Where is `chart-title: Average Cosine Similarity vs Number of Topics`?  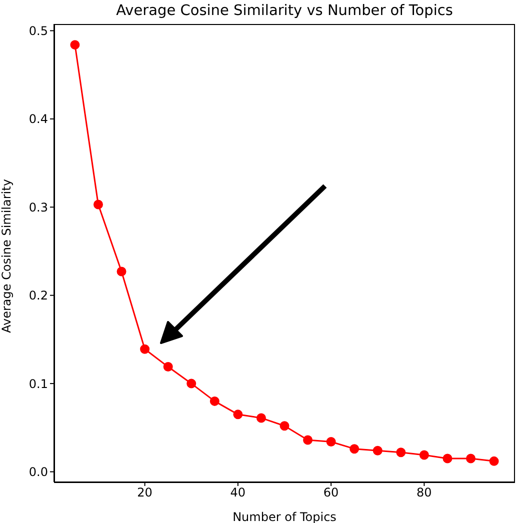 chart-title: Average Cosine Similarity vs Number of Topics is located at coordinates (284, 11).